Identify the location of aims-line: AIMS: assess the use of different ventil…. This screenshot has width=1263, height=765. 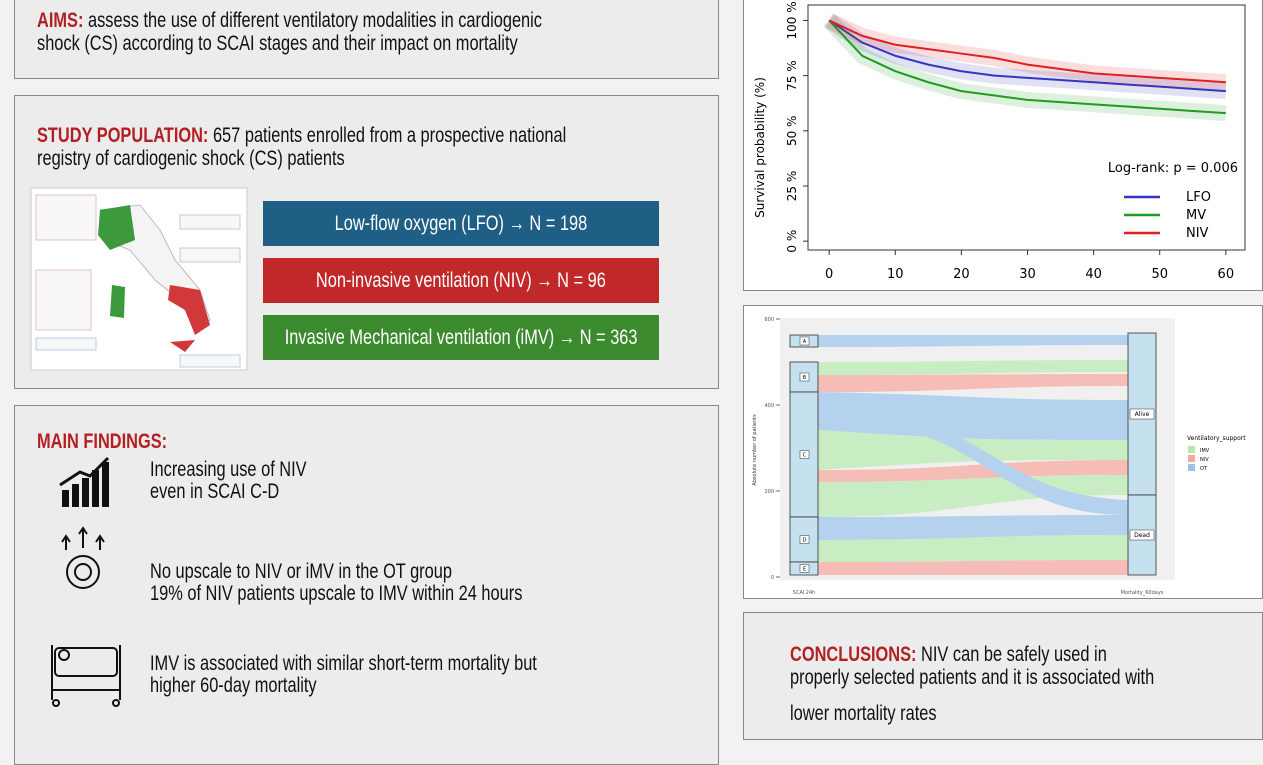
(289, 20).